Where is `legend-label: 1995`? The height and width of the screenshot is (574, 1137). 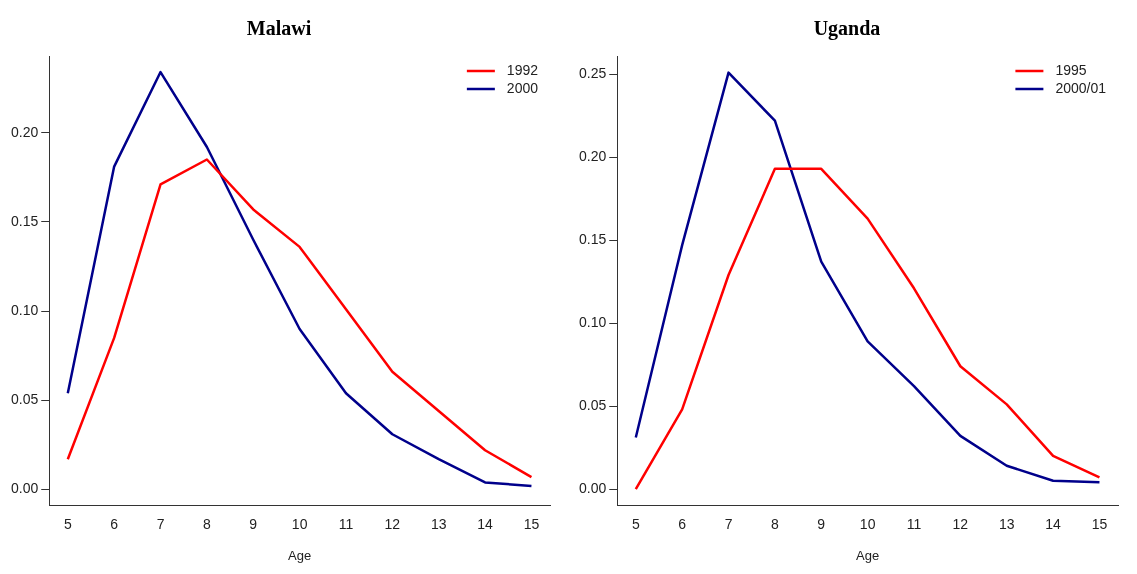
legend-label: 1995 is located at coordinates (1071, 69).